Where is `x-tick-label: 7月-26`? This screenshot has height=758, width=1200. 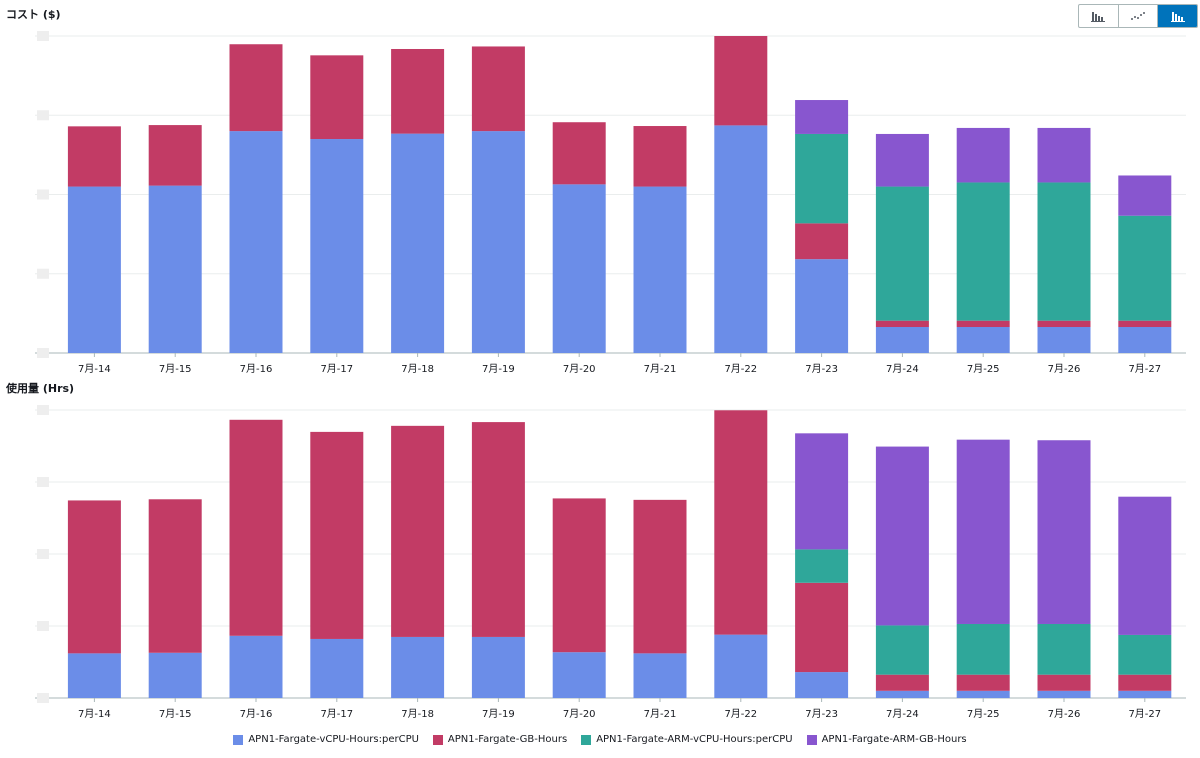 x-tick-label: 7月-26 is located at coordinates (1064, 714).